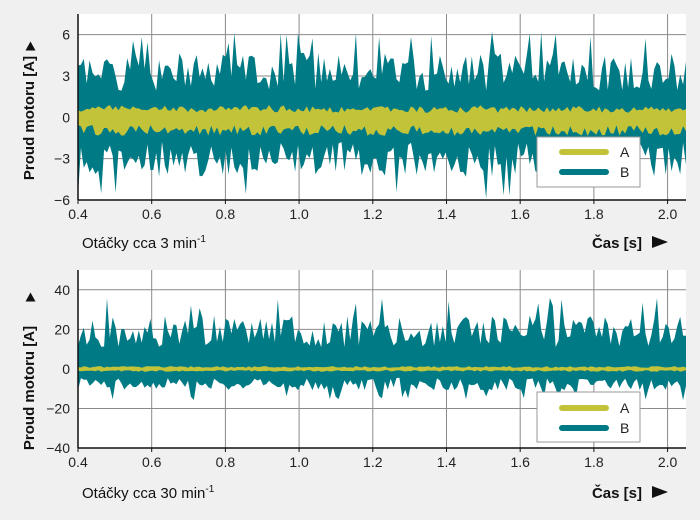 The image size is (700, 520). I want to click on y-tick-labels: −6 −3 0 3 6, so click(62, 117).